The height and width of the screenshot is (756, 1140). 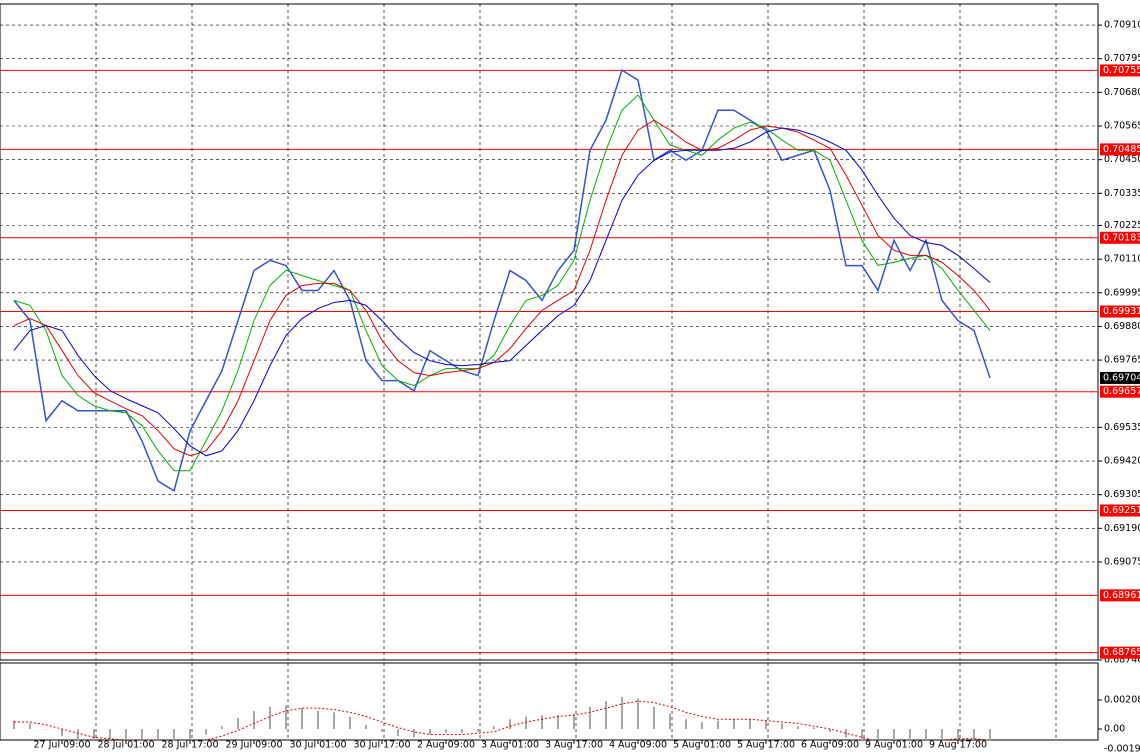 I want to click on y-tick-label: 0.70680, so click(x=1122, y=92).